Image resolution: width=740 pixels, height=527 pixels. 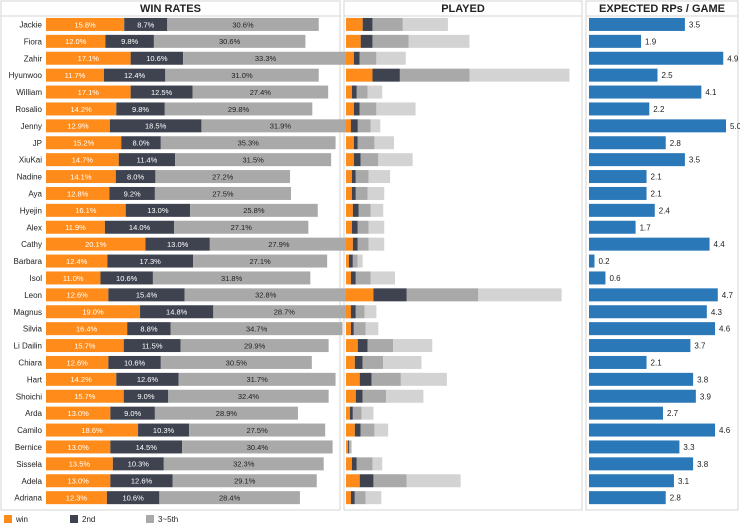 I want to click on category-label: XiuKai, so click(x=30, y=160).